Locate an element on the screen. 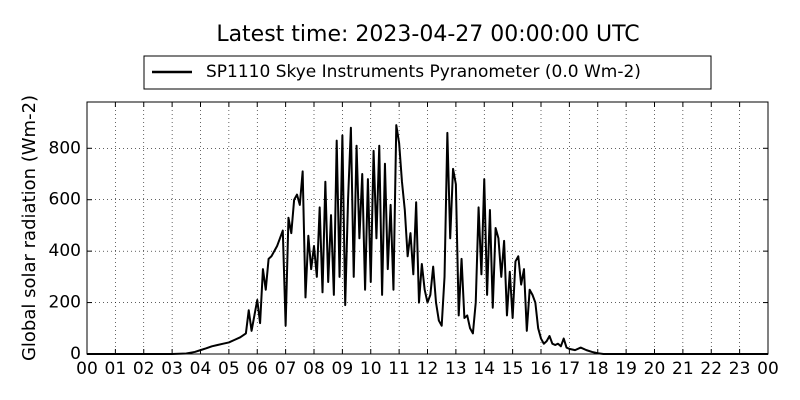 The width and height of the screenshot is (800, 400). x-tick-label: 11 is located at coordinates (399, 369).